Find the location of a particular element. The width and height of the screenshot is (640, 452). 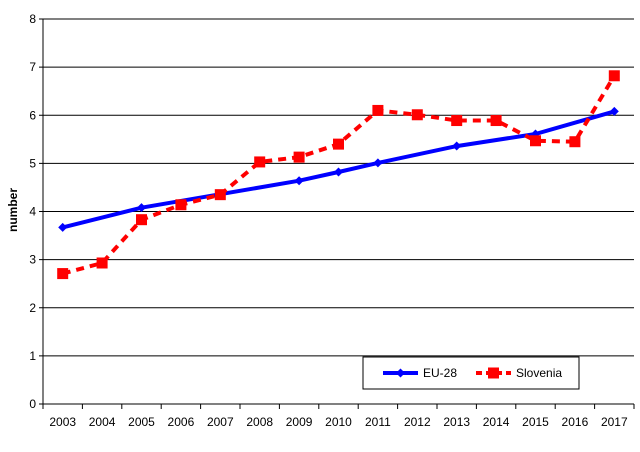

x-tick-label: 2007 is located at coordinates (220, 422).